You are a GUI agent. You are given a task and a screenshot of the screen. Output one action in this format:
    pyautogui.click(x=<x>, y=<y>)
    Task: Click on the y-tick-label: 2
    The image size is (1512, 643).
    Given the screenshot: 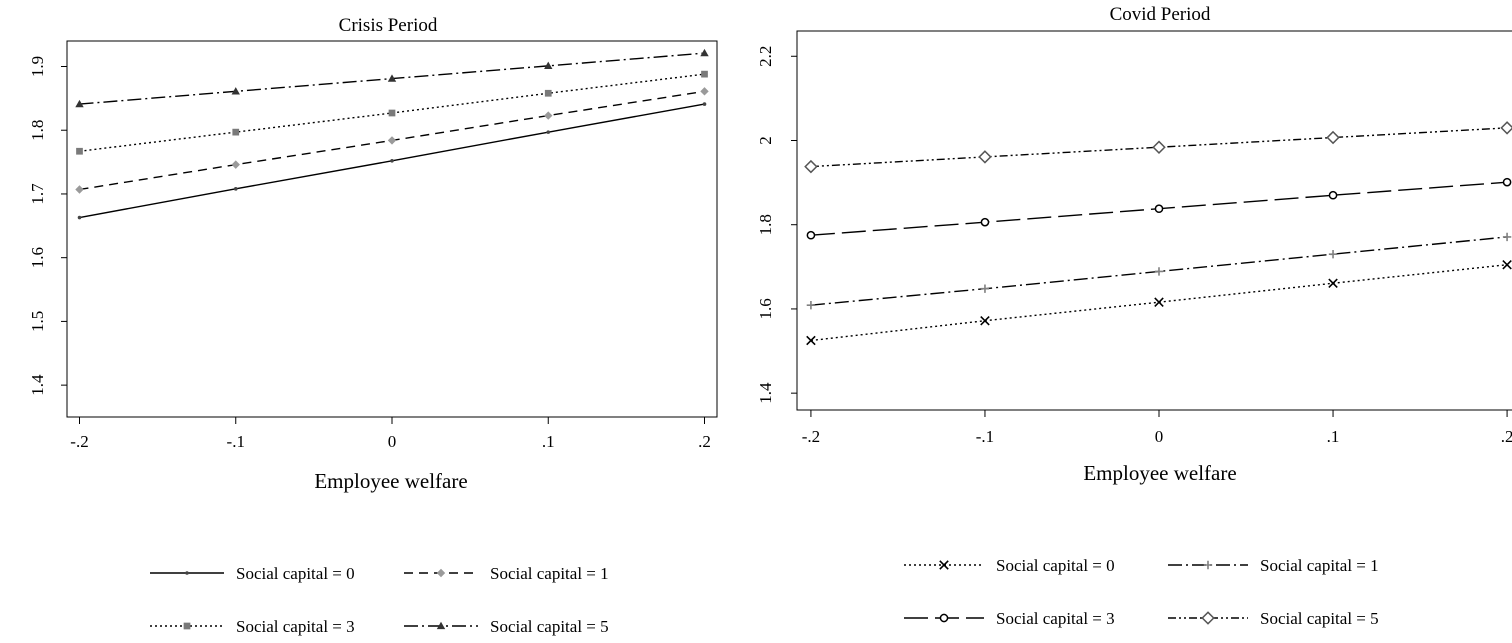 What is the action you would take?
    pyautogui.click(x=765, y=140)
    